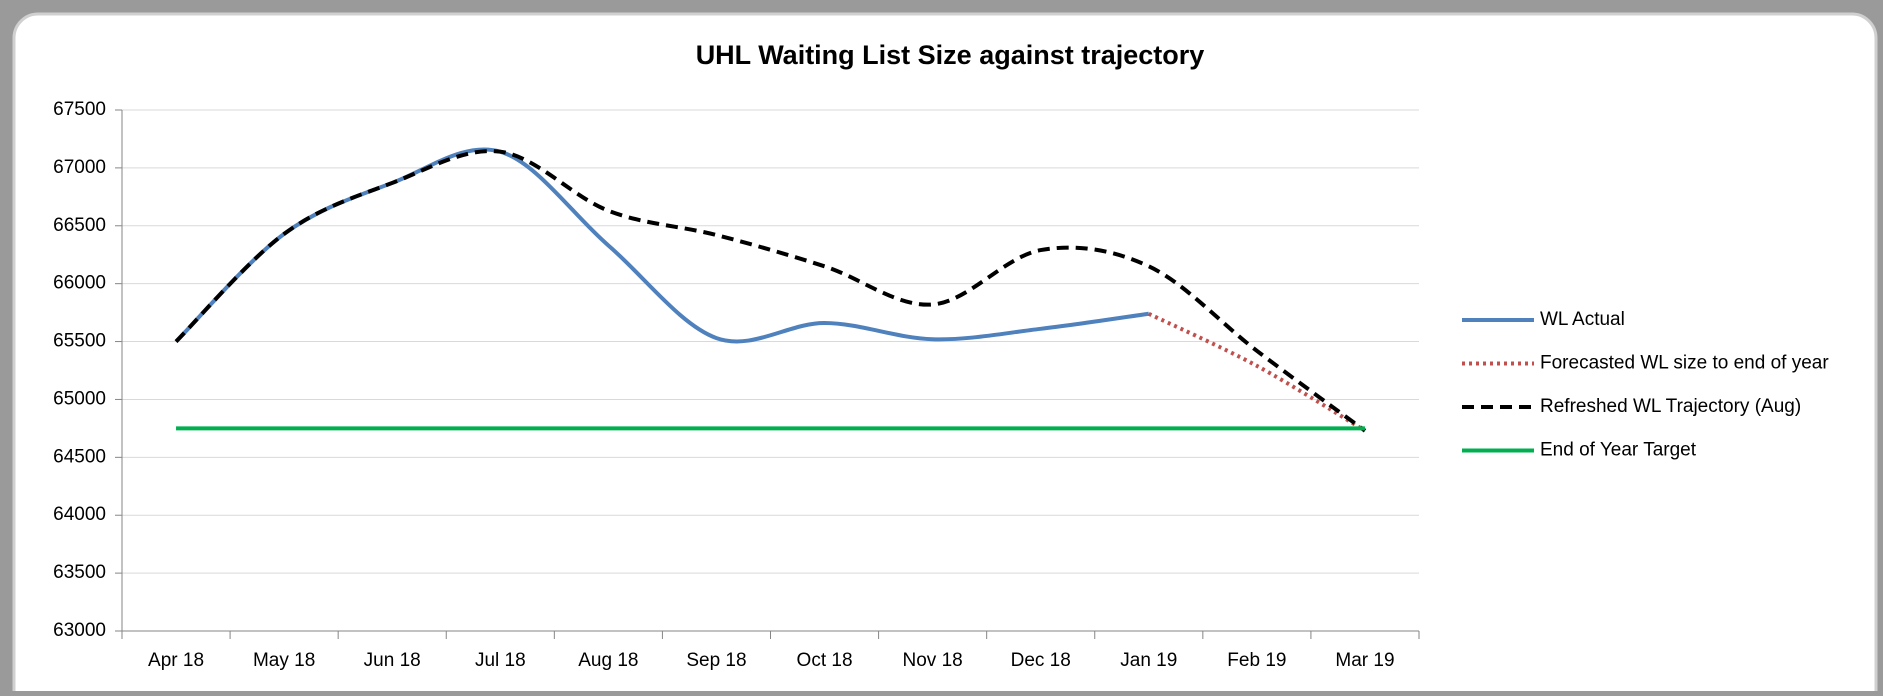 The image size is (1883, 696). Describe the element at coordinates (79, 456) in the screenshot. I see `y-tick-label: 64500` at that location.